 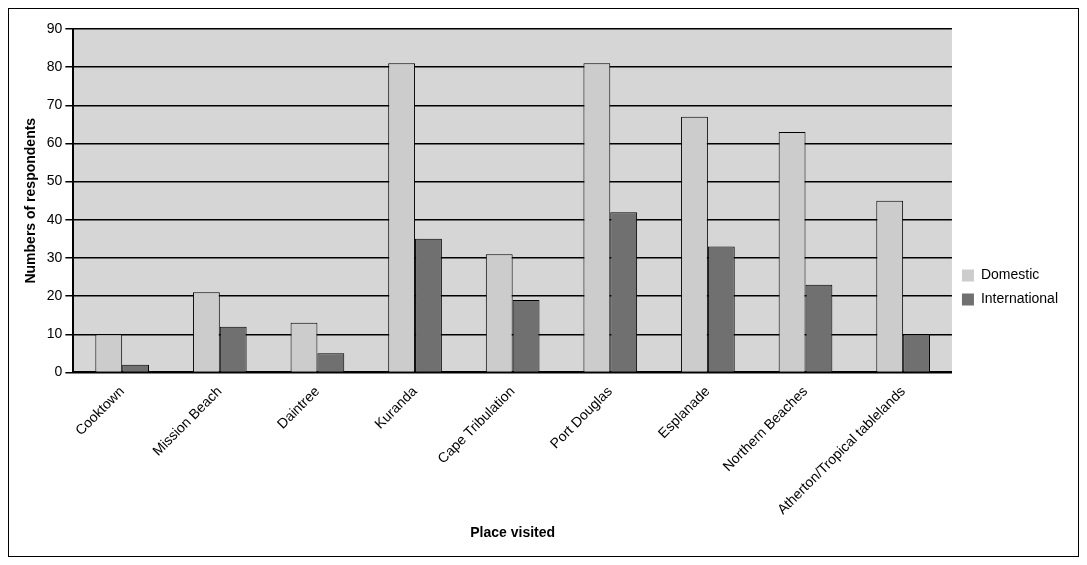 I want to click on legend-label: International, so click(x=1019, y=298).